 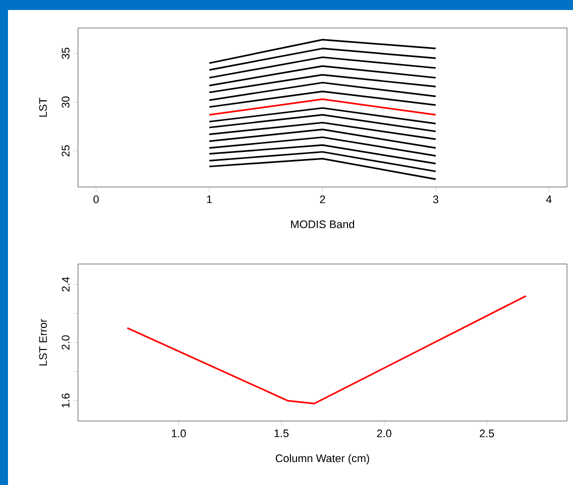 What do you see at coordinates (43, 107) in the screenshot?
I see `y-axis-title: LST` at bounding box center [43, 107].